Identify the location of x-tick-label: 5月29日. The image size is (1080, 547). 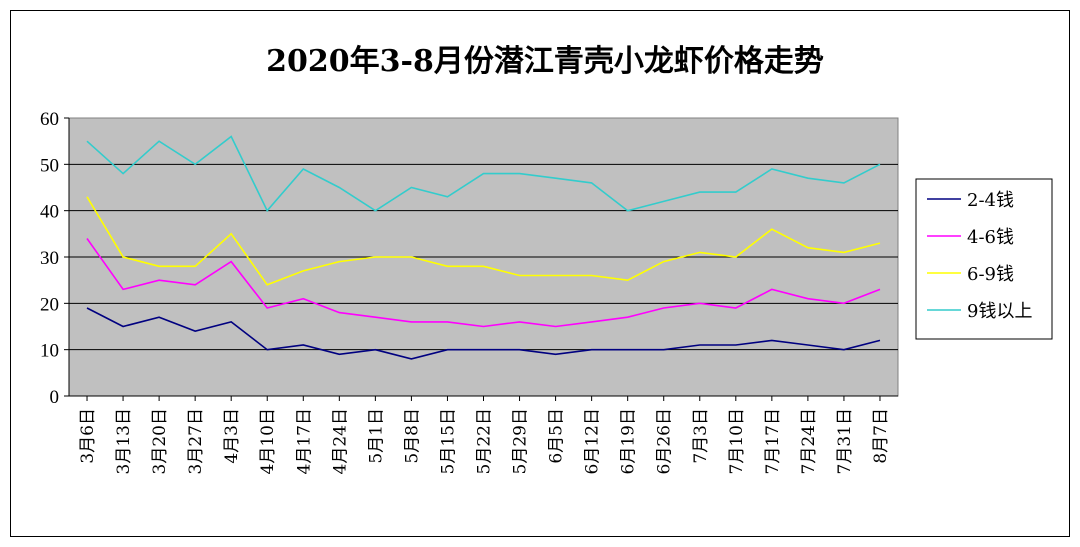
(521, 441).